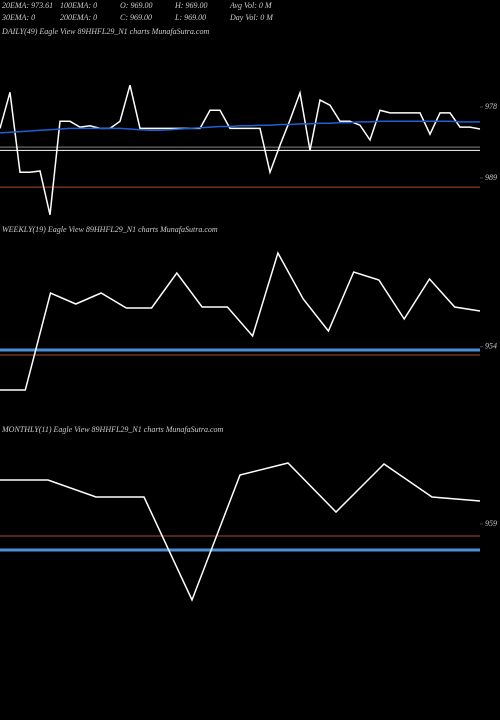 This screenshot has width=500, height=720. Describe the element at coordinates (491, 523) in the screenshot. I see `y-tick-label: 959` at that location.